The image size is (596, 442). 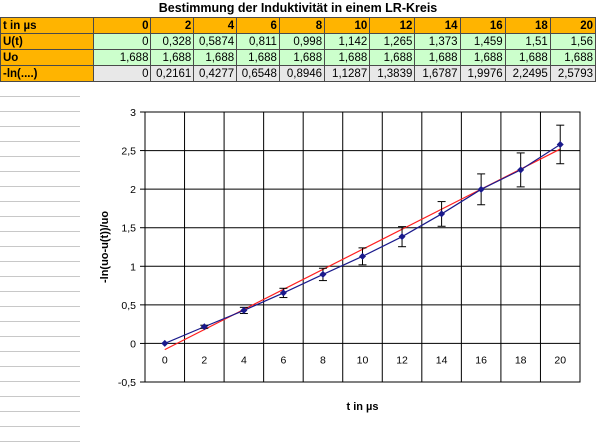 I want to click on table-cell: 0,2161, so click(x=172, y=73).